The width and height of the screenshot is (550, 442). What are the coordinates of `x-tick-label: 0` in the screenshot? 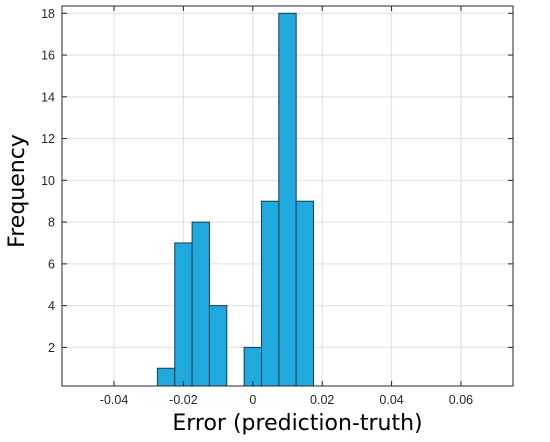 It's located at (252, 400).